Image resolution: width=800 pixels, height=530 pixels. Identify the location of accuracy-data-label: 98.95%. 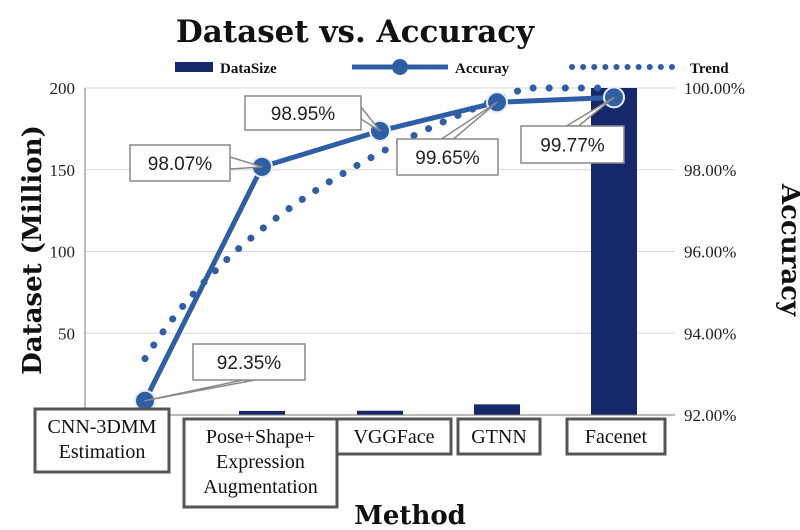
(303, 114).